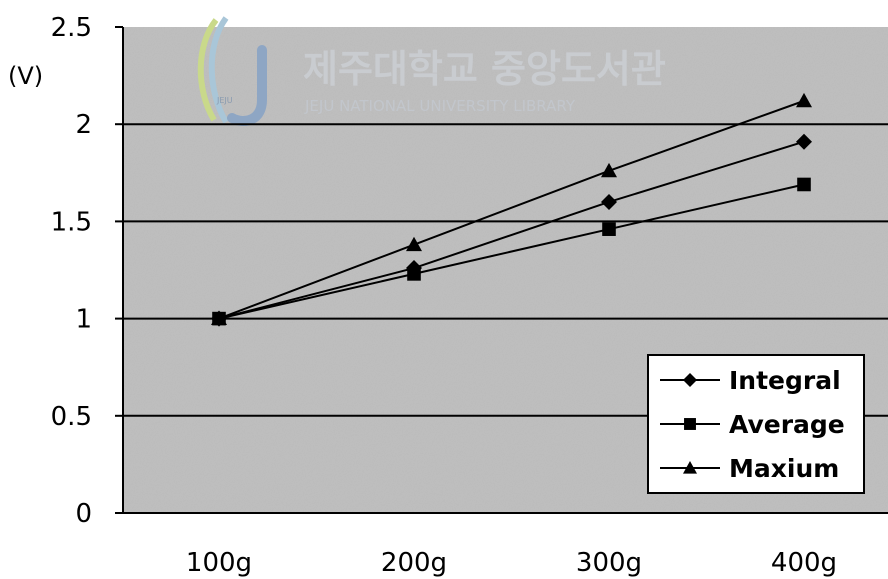 The height and width of the screenshot is (579, 888). What do you see at coordinates (787, 424) in the screenshot?
I see `legend-label-average: Average` at bounding box center [787, 424].